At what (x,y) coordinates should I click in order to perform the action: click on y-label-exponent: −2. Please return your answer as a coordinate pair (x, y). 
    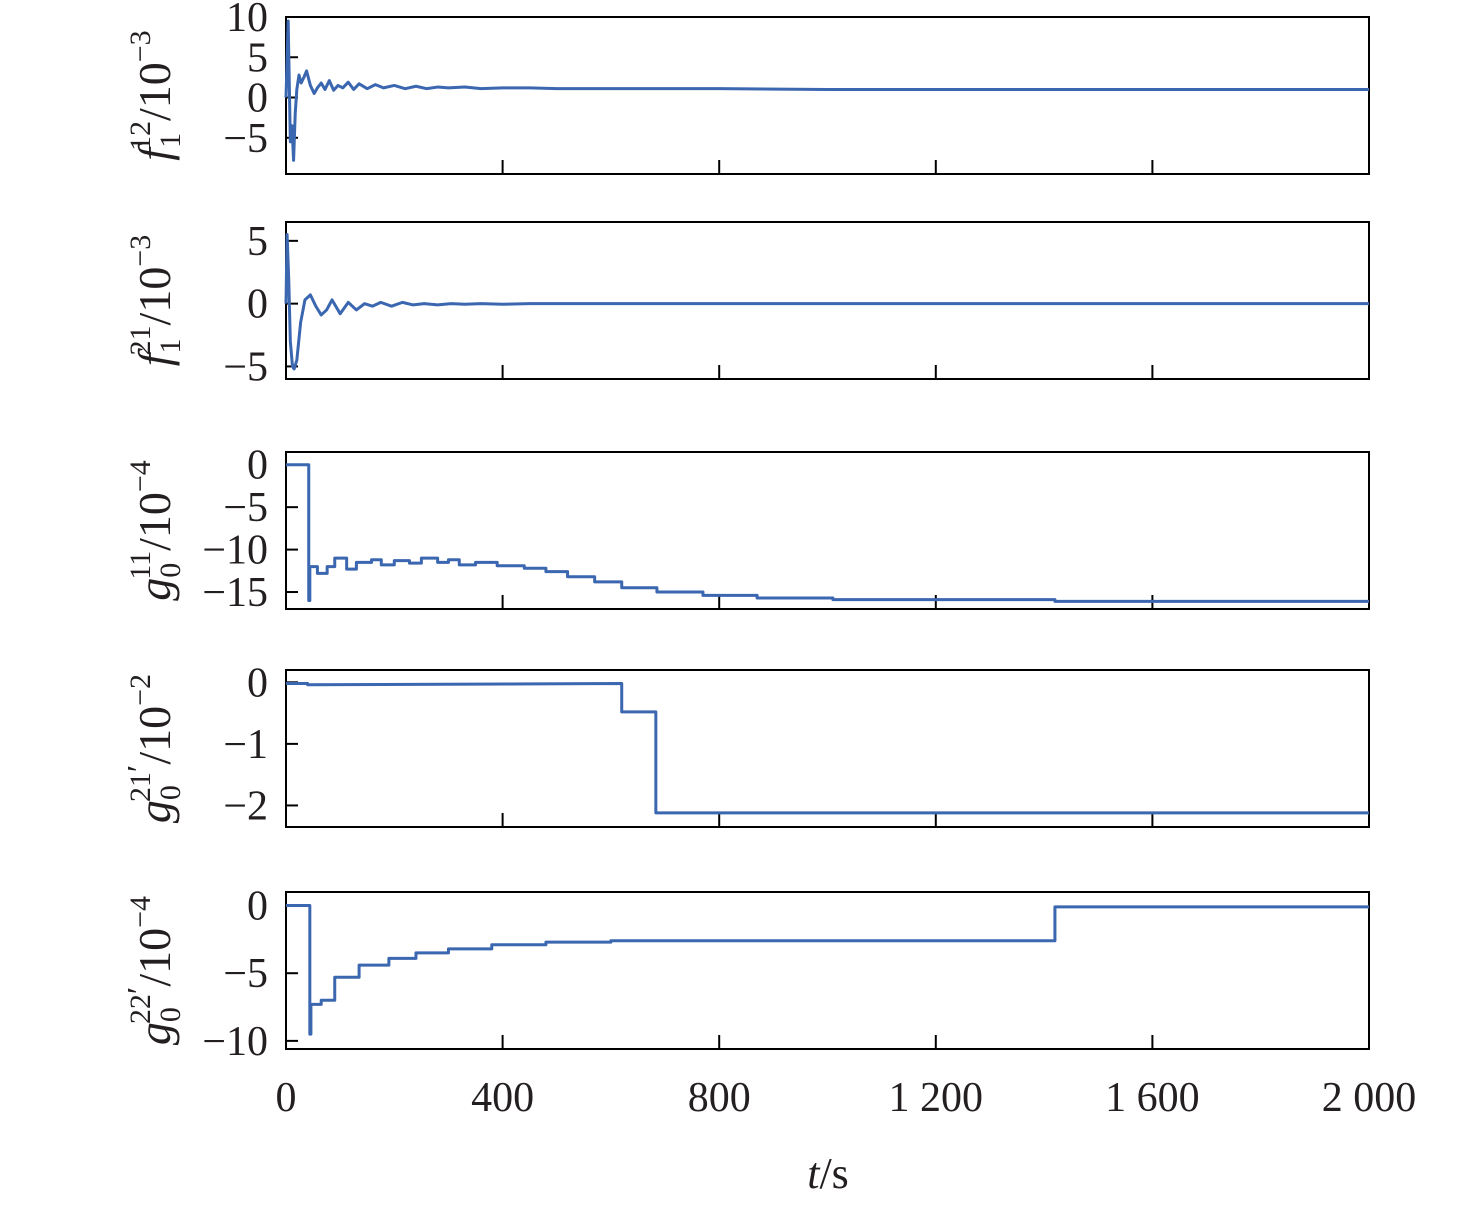
    Looking at the image, I should click on (140, 690).